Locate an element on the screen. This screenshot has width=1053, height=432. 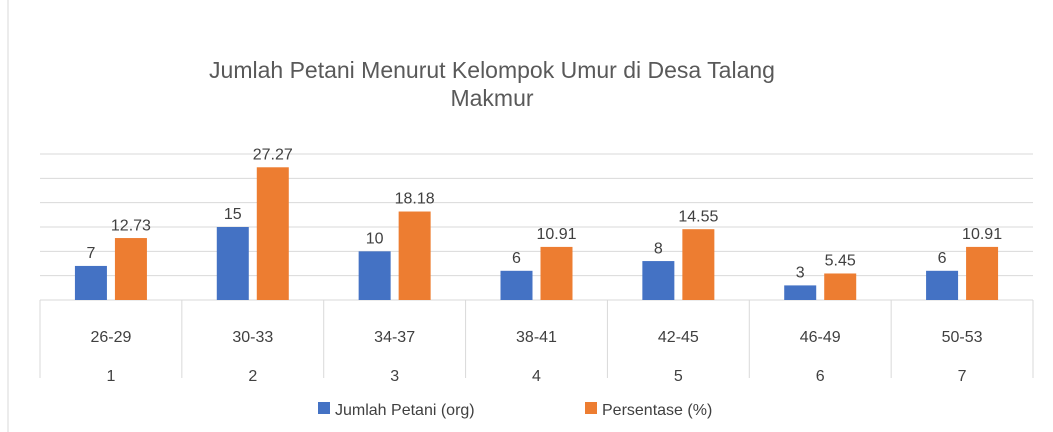
data-label: 3 is located at coordinates (800, 273).